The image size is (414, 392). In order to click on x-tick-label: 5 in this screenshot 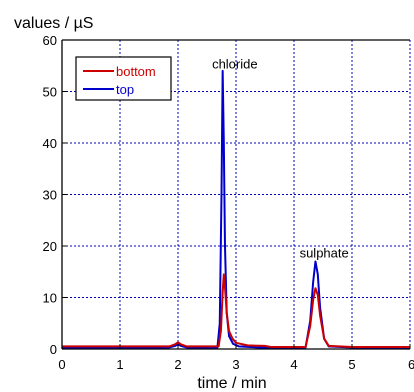, I will do `click(351, 364)`.